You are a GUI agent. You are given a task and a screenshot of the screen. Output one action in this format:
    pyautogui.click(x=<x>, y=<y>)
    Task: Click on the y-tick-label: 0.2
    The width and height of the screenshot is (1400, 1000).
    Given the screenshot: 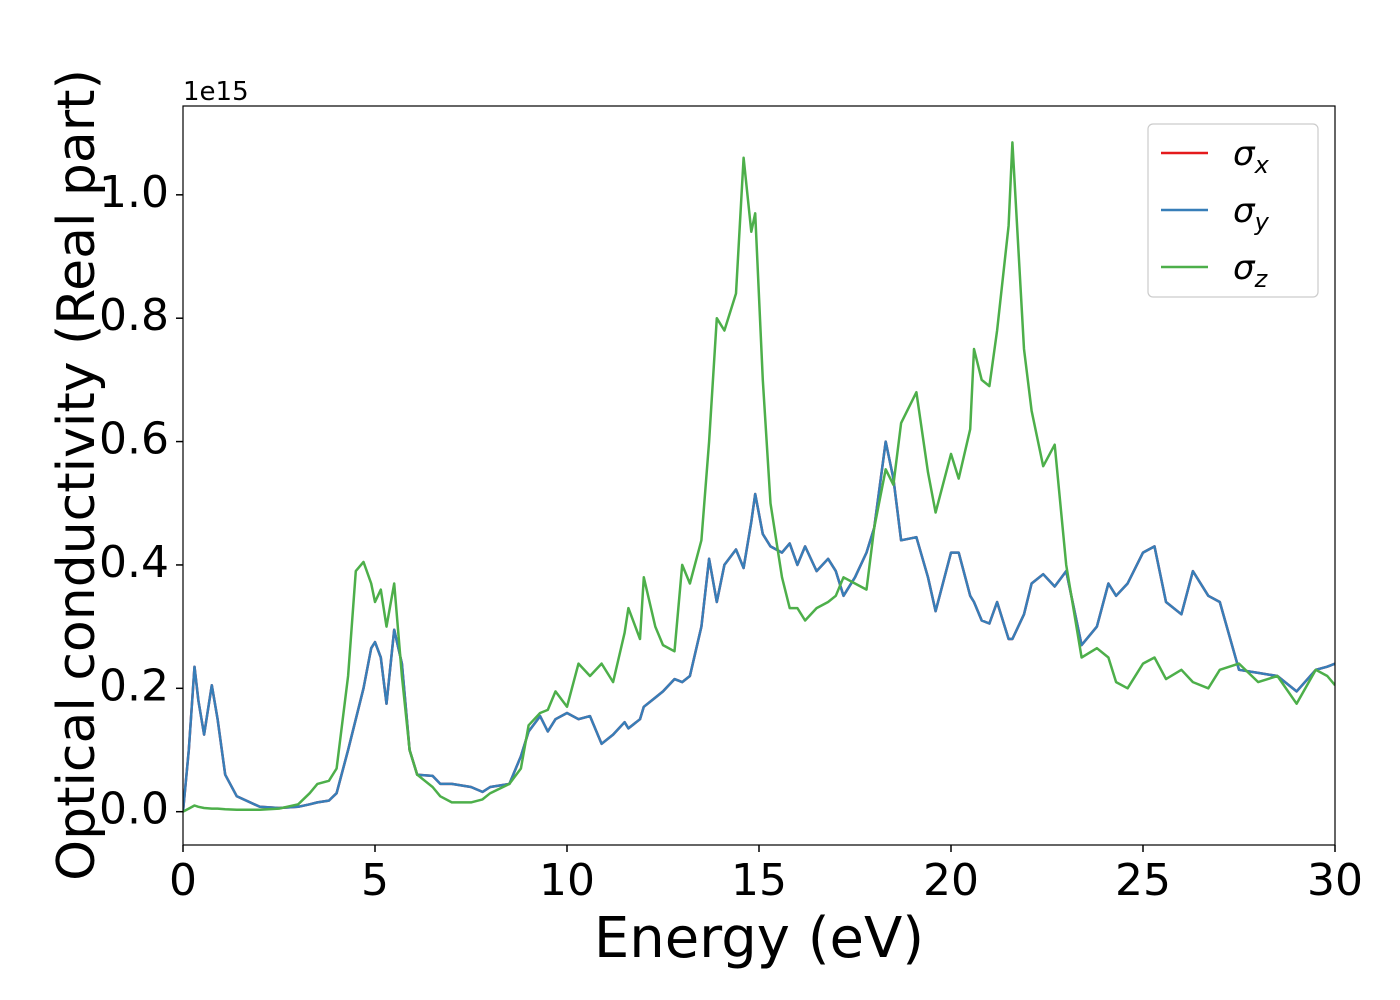 What is the action you would take?
    pyautogui.click(x=134, y=685)
    